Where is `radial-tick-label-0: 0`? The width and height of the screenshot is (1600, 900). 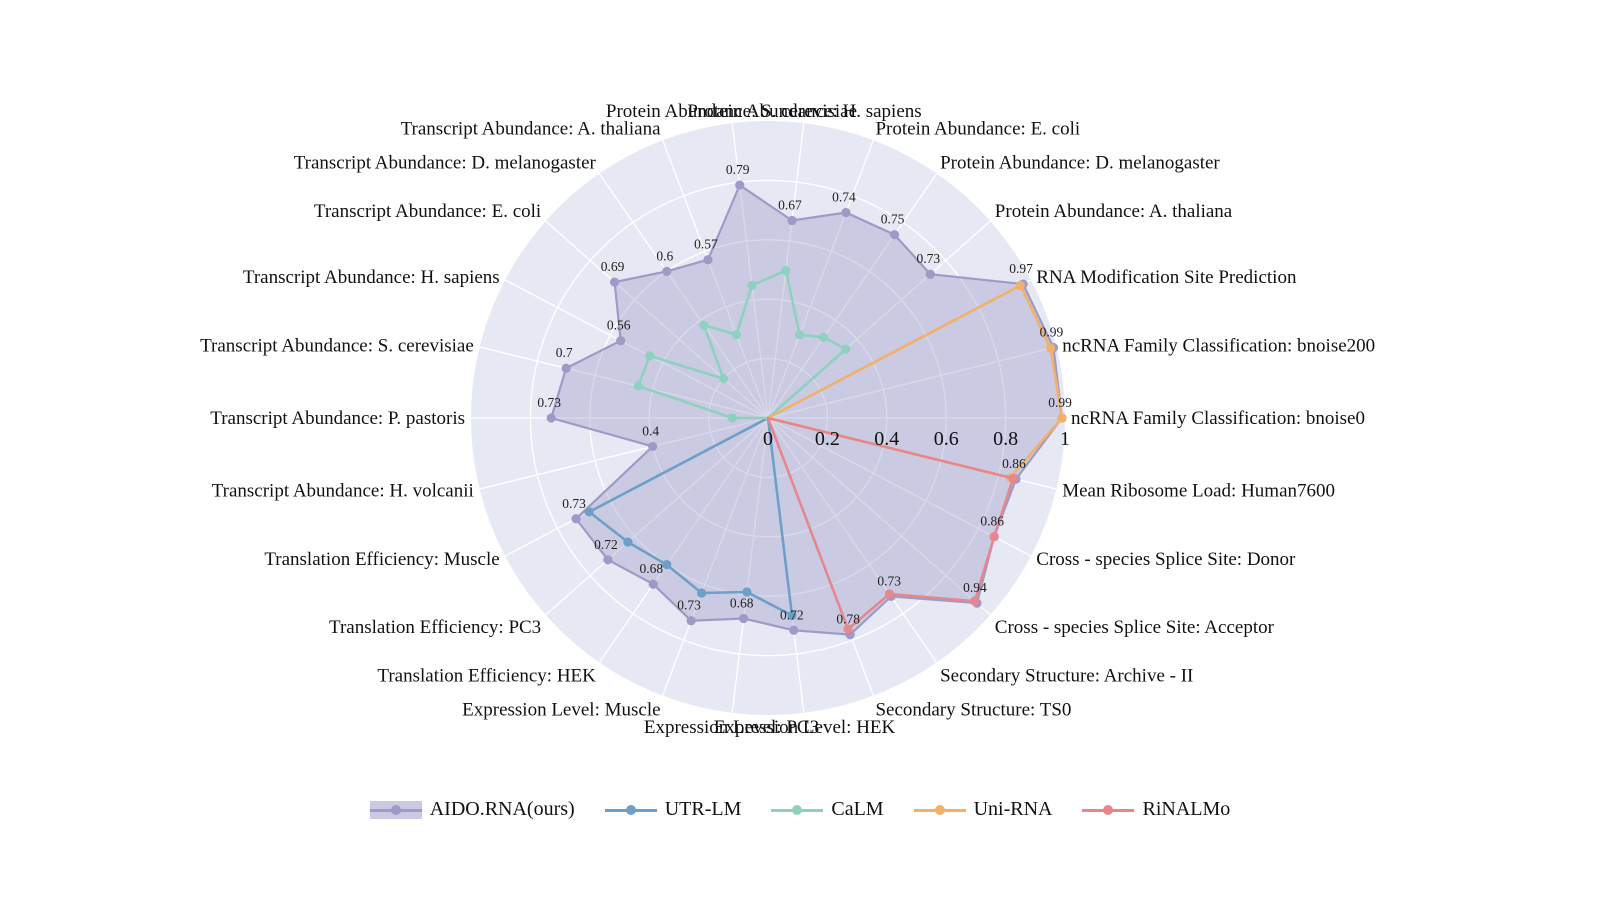
radial-tick-label-0: 0 is located at coordinates (768, 439).